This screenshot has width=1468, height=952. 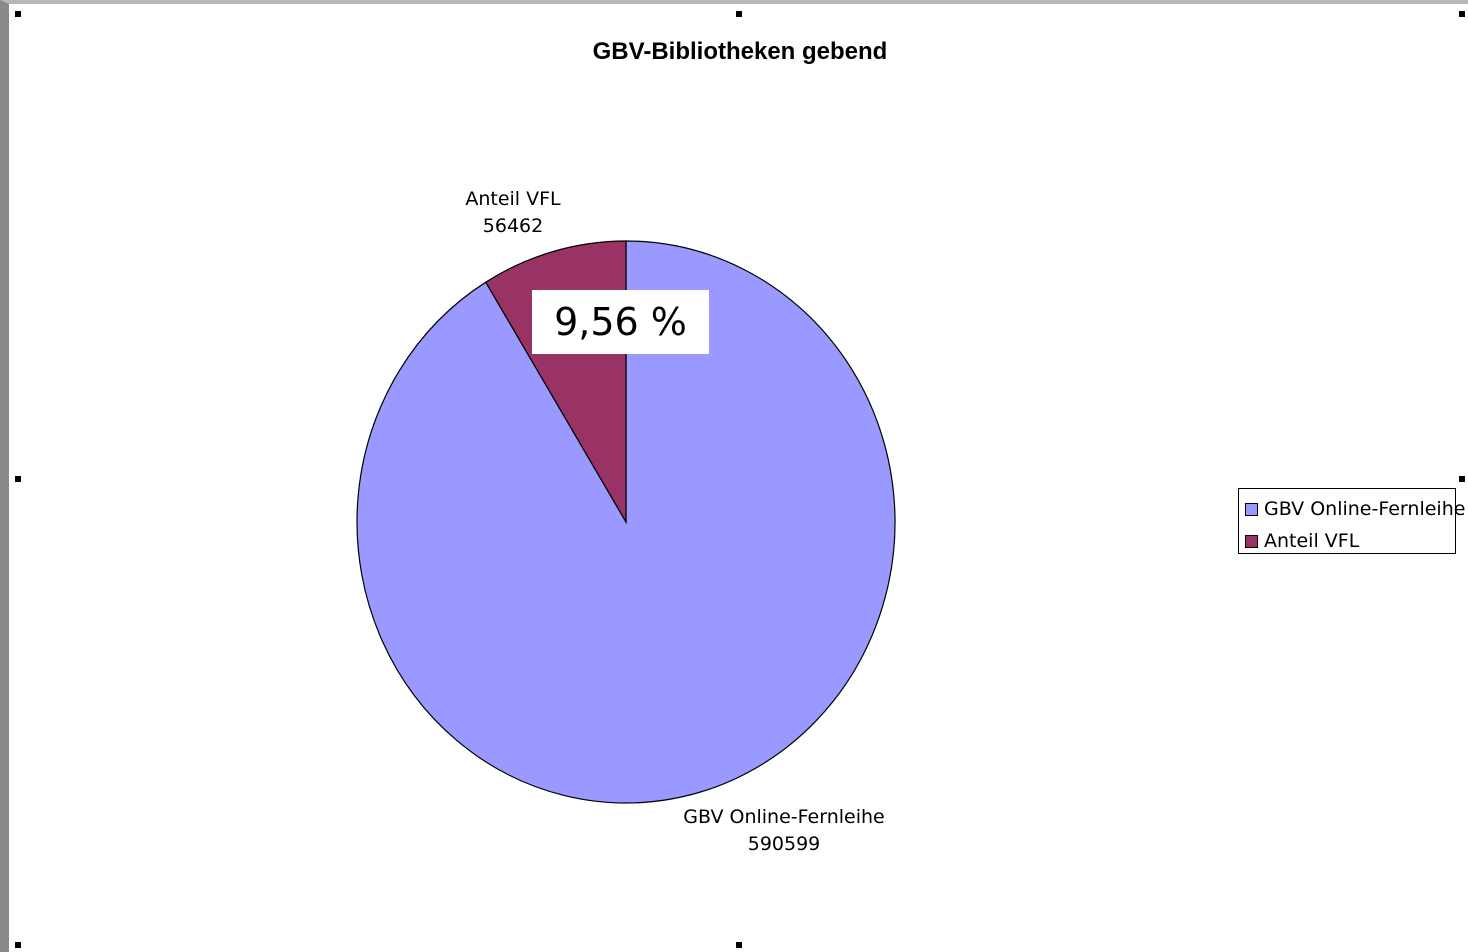 I want to click on slice-label-name: GBV Online-Fernleihe, so click(x=784, y=817).